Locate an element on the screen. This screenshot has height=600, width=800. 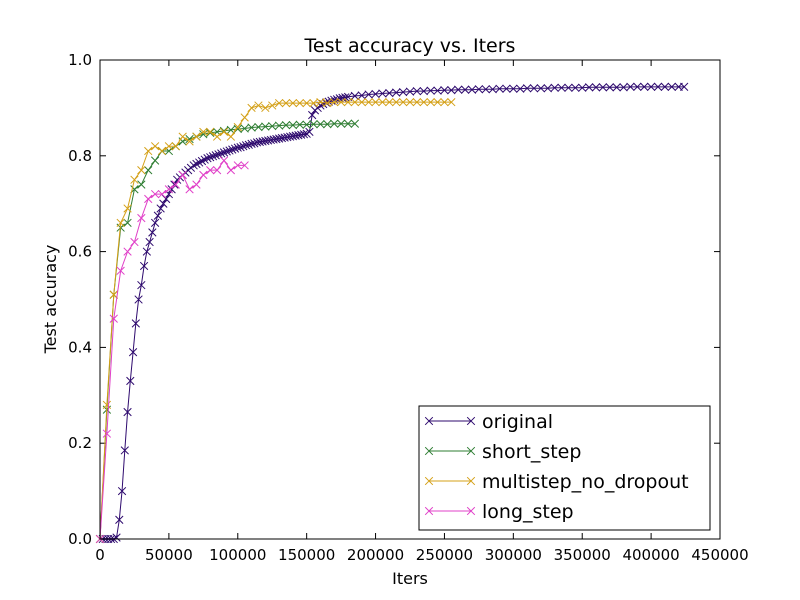
legend-label: multistep_no_dropout is located at coordinates (585, 482).